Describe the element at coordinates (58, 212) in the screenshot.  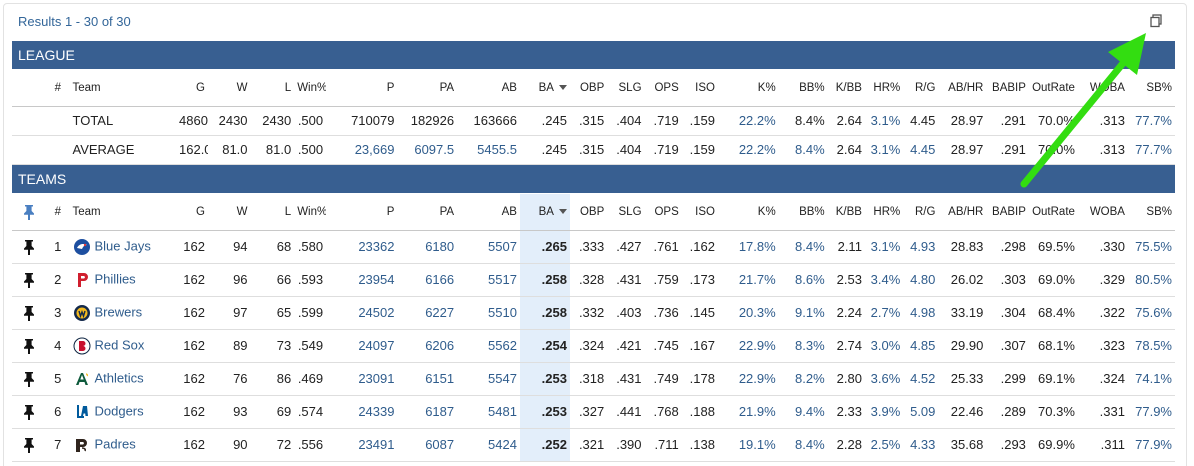
I see `teams-header-rank: #` at that location.